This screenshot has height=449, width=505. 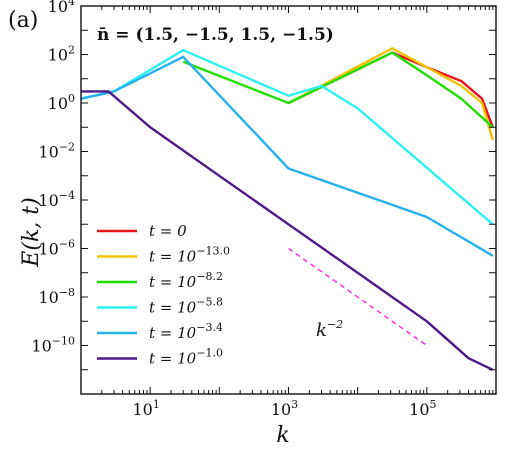 I want to click on y-axis-label: E(k, t), so click(x=31, y=232).